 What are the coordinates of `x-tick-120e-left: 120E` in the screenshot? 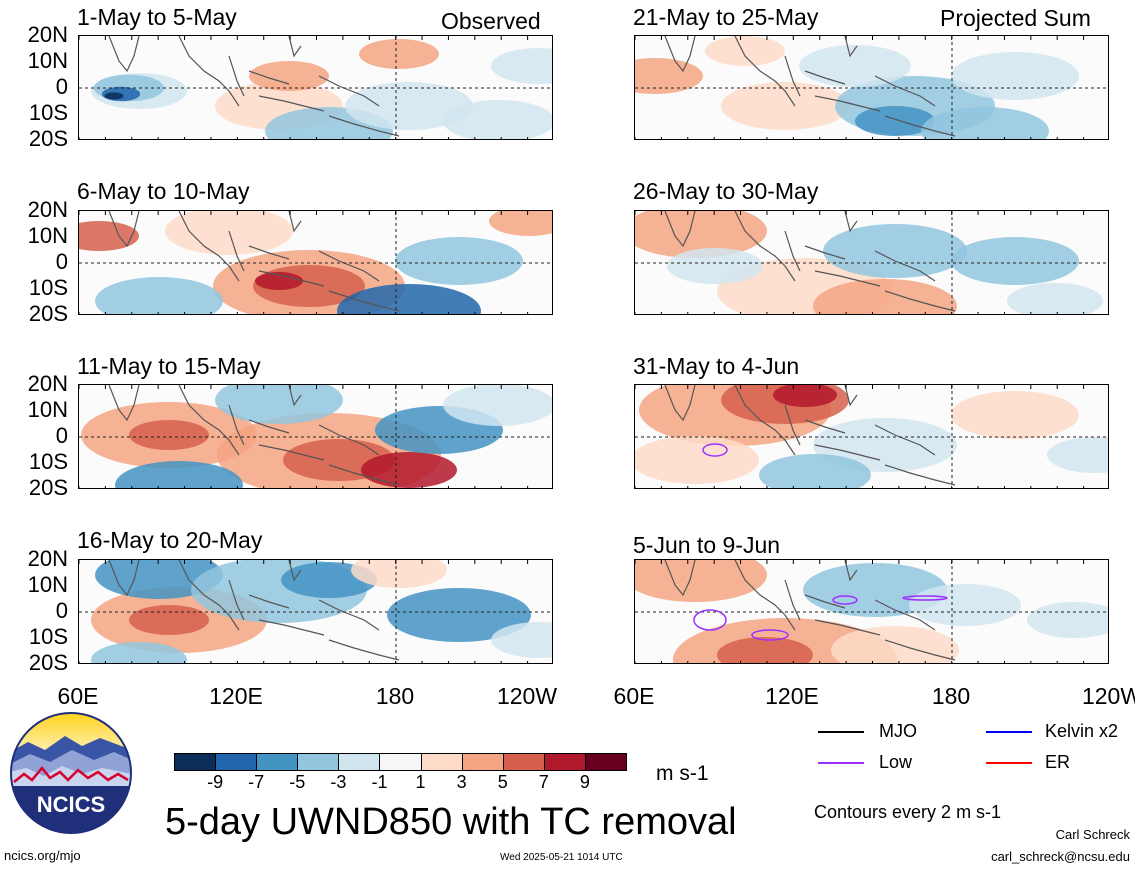 It's located at (236, 696).